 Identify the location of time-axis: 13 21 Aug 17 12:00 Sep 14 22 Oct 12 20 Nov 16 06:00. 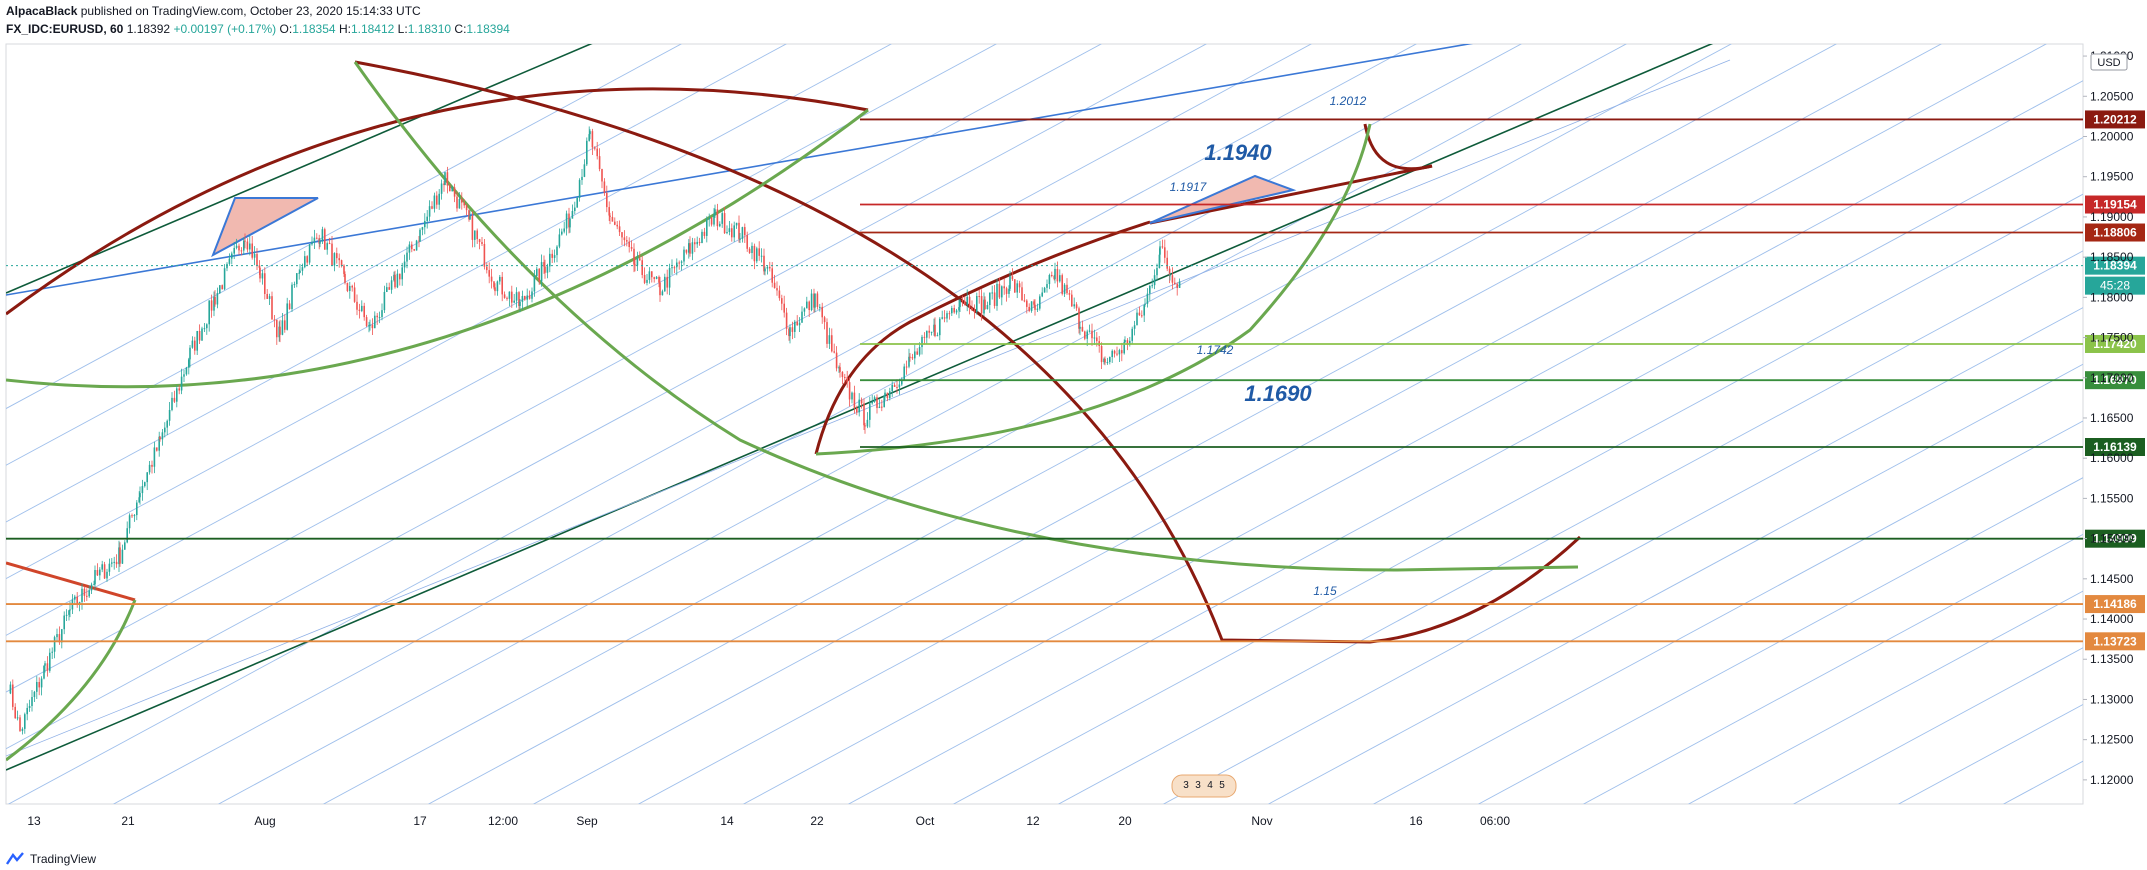
(768, 821).